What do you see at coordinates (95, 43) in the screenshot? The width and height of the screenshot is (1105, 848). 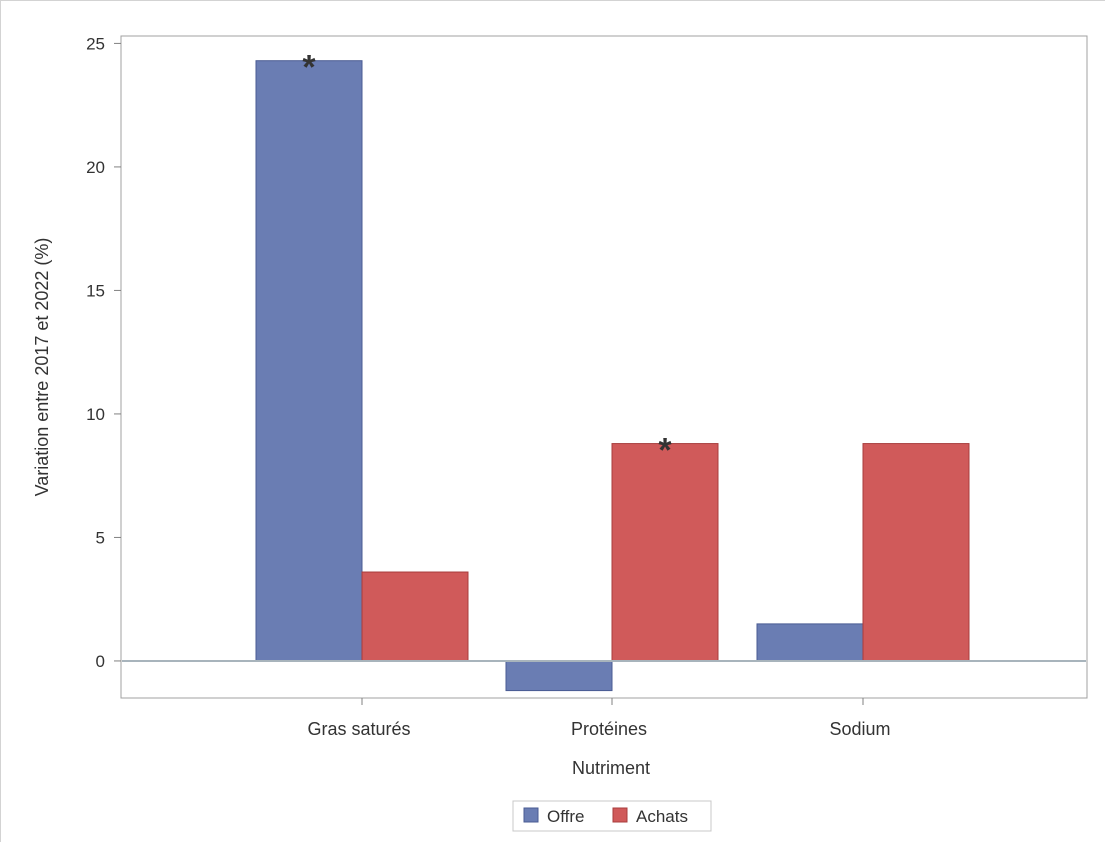 I see `y-tick-label: 25` at bounding box center [95, 43].